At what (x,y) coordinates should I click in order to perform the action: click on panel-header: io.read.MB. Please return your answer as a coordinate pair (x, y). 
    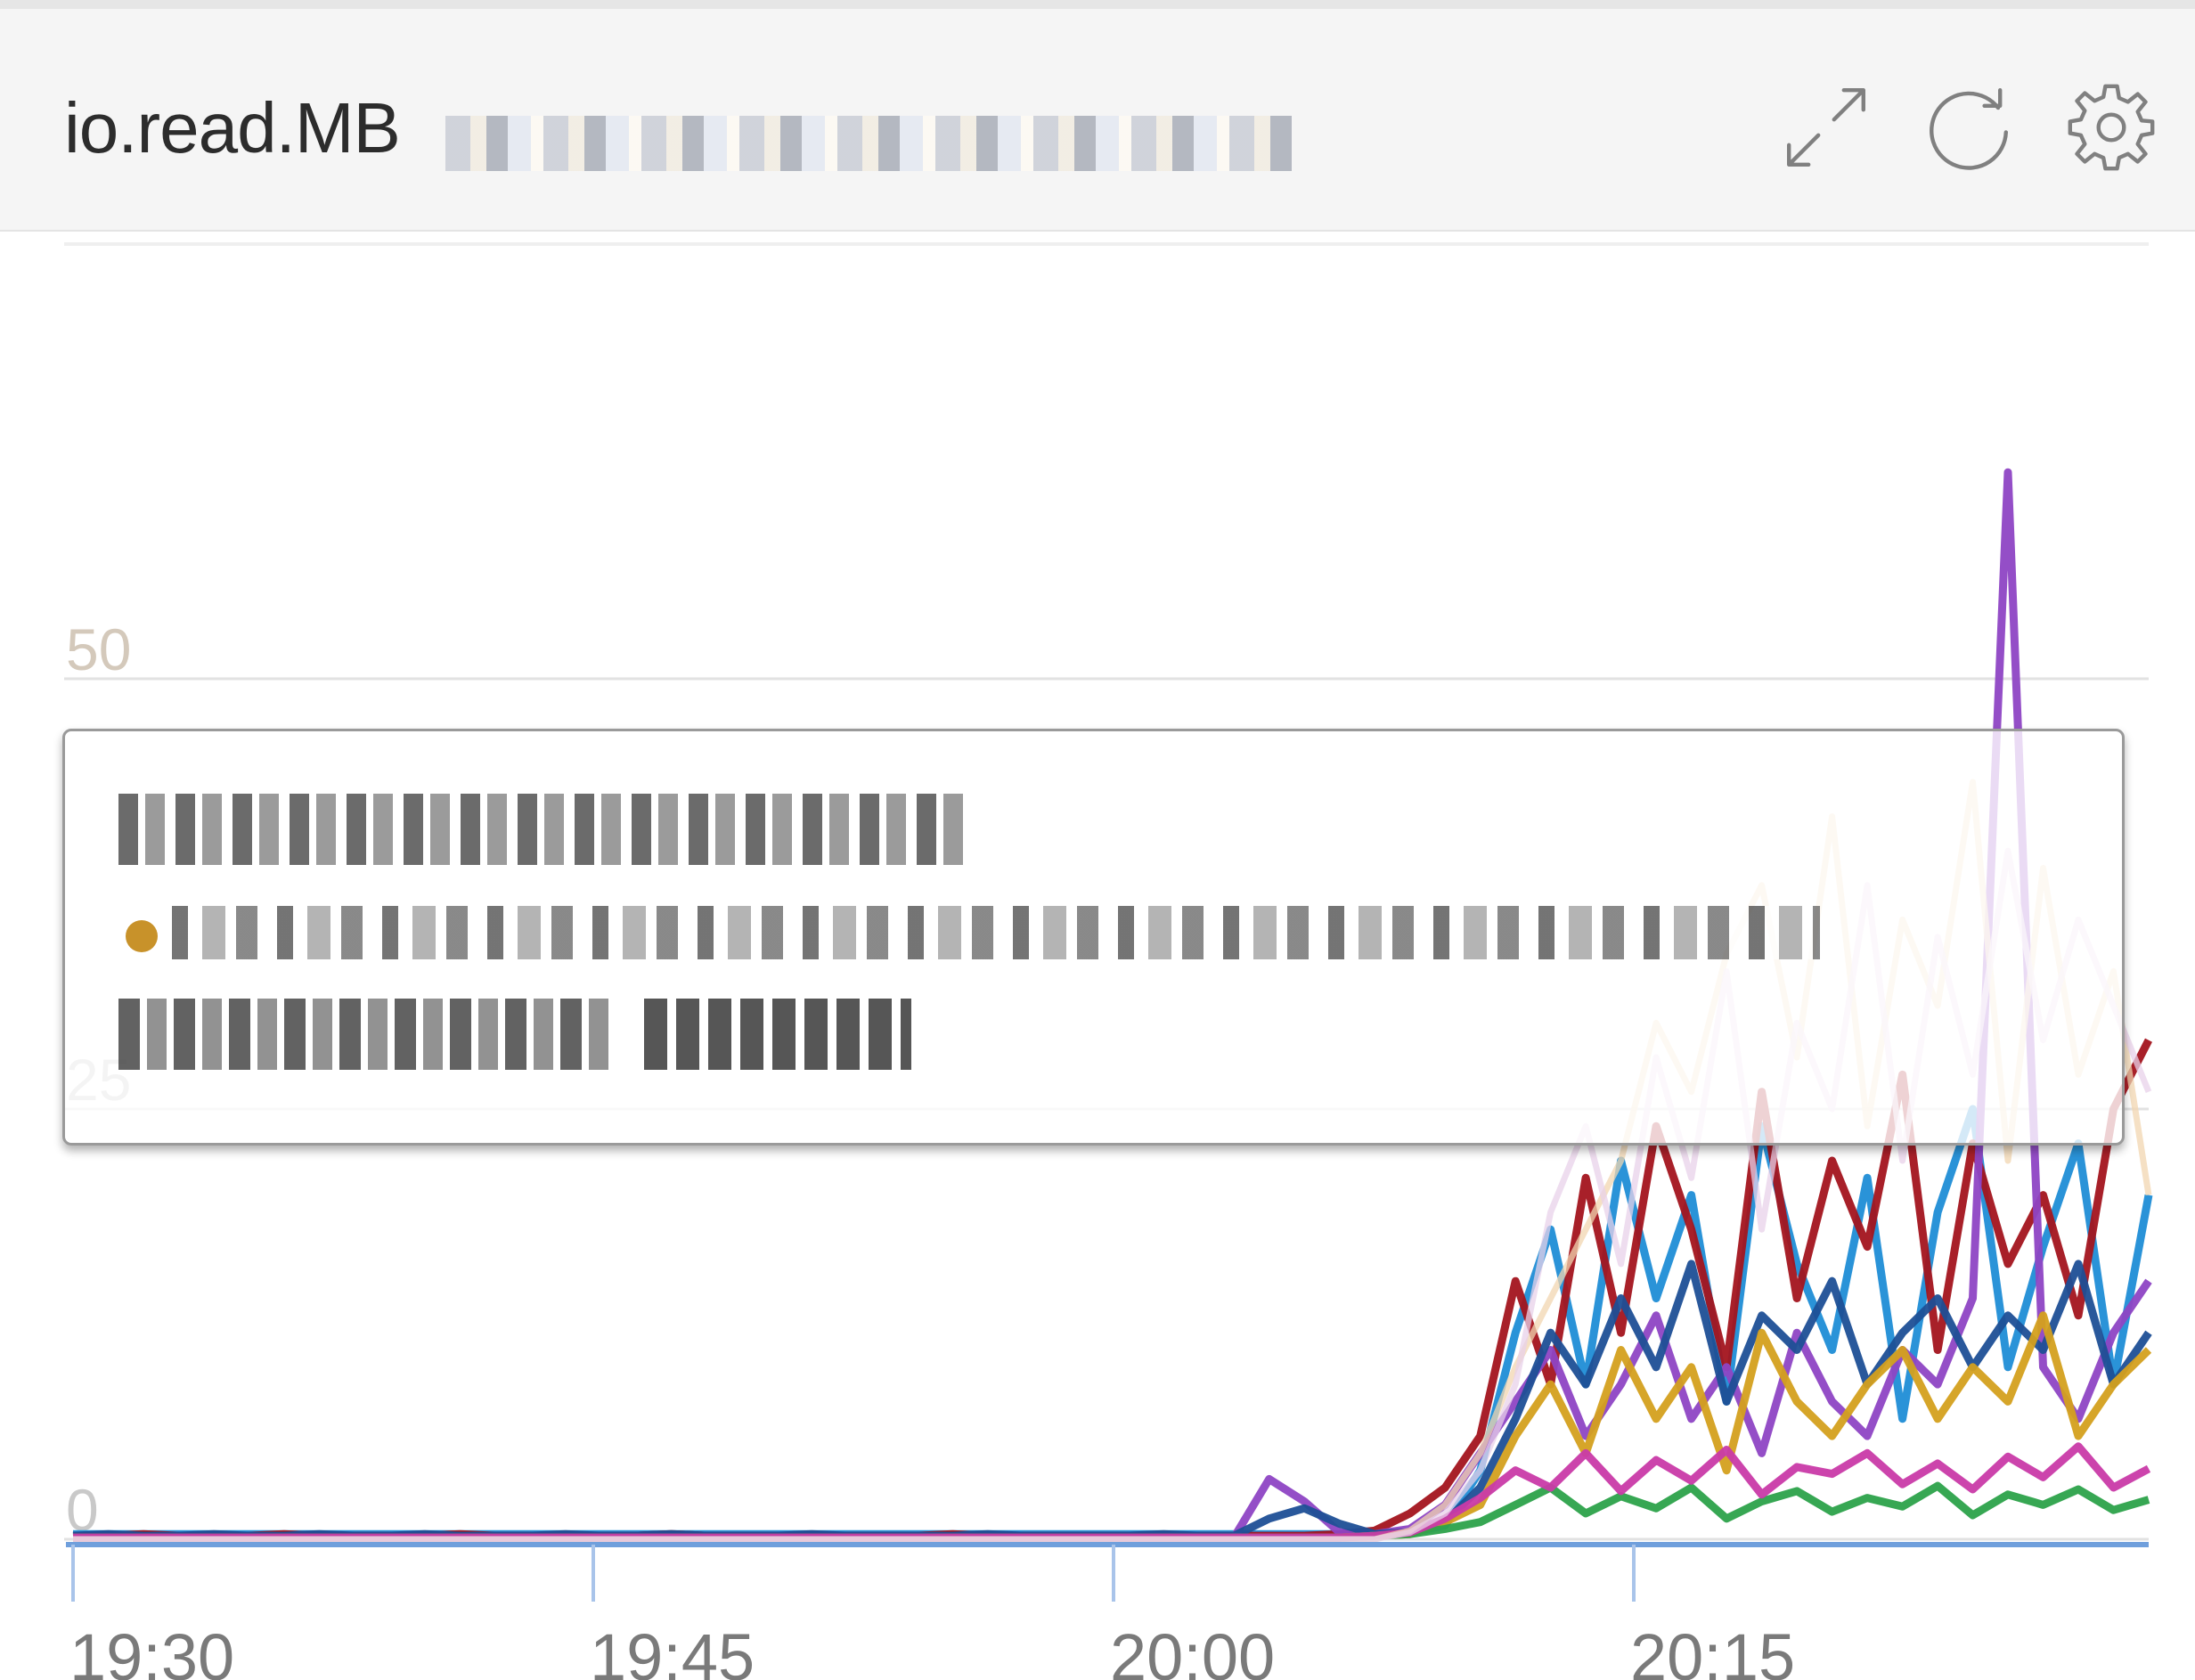
    Looking at the image, I should click on (1097, 120).